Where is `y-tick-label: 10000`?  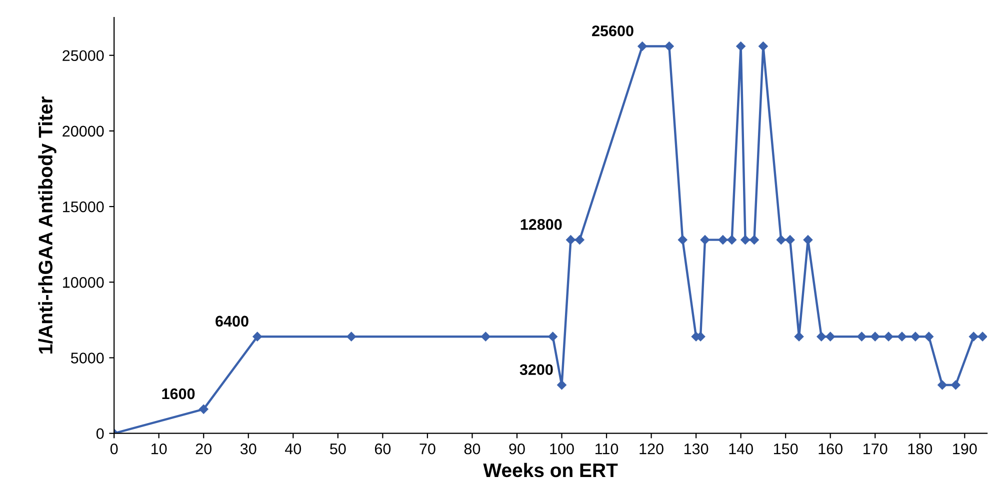 y-tick-label: 10000 is located at coordinates (83, 282).